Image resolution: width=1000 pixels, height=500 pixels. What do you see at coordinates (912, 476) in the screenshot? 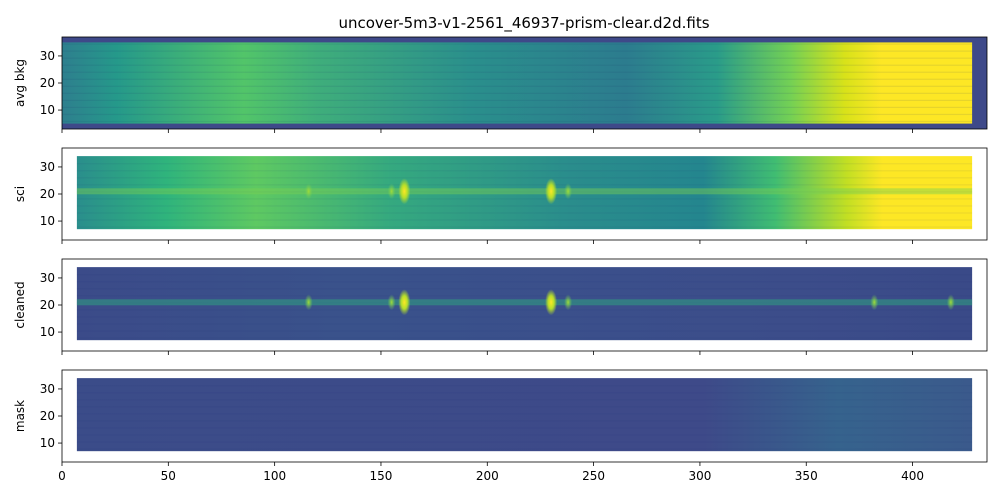
I see `x-tick-label: 400` at bounding box center [912, 476].